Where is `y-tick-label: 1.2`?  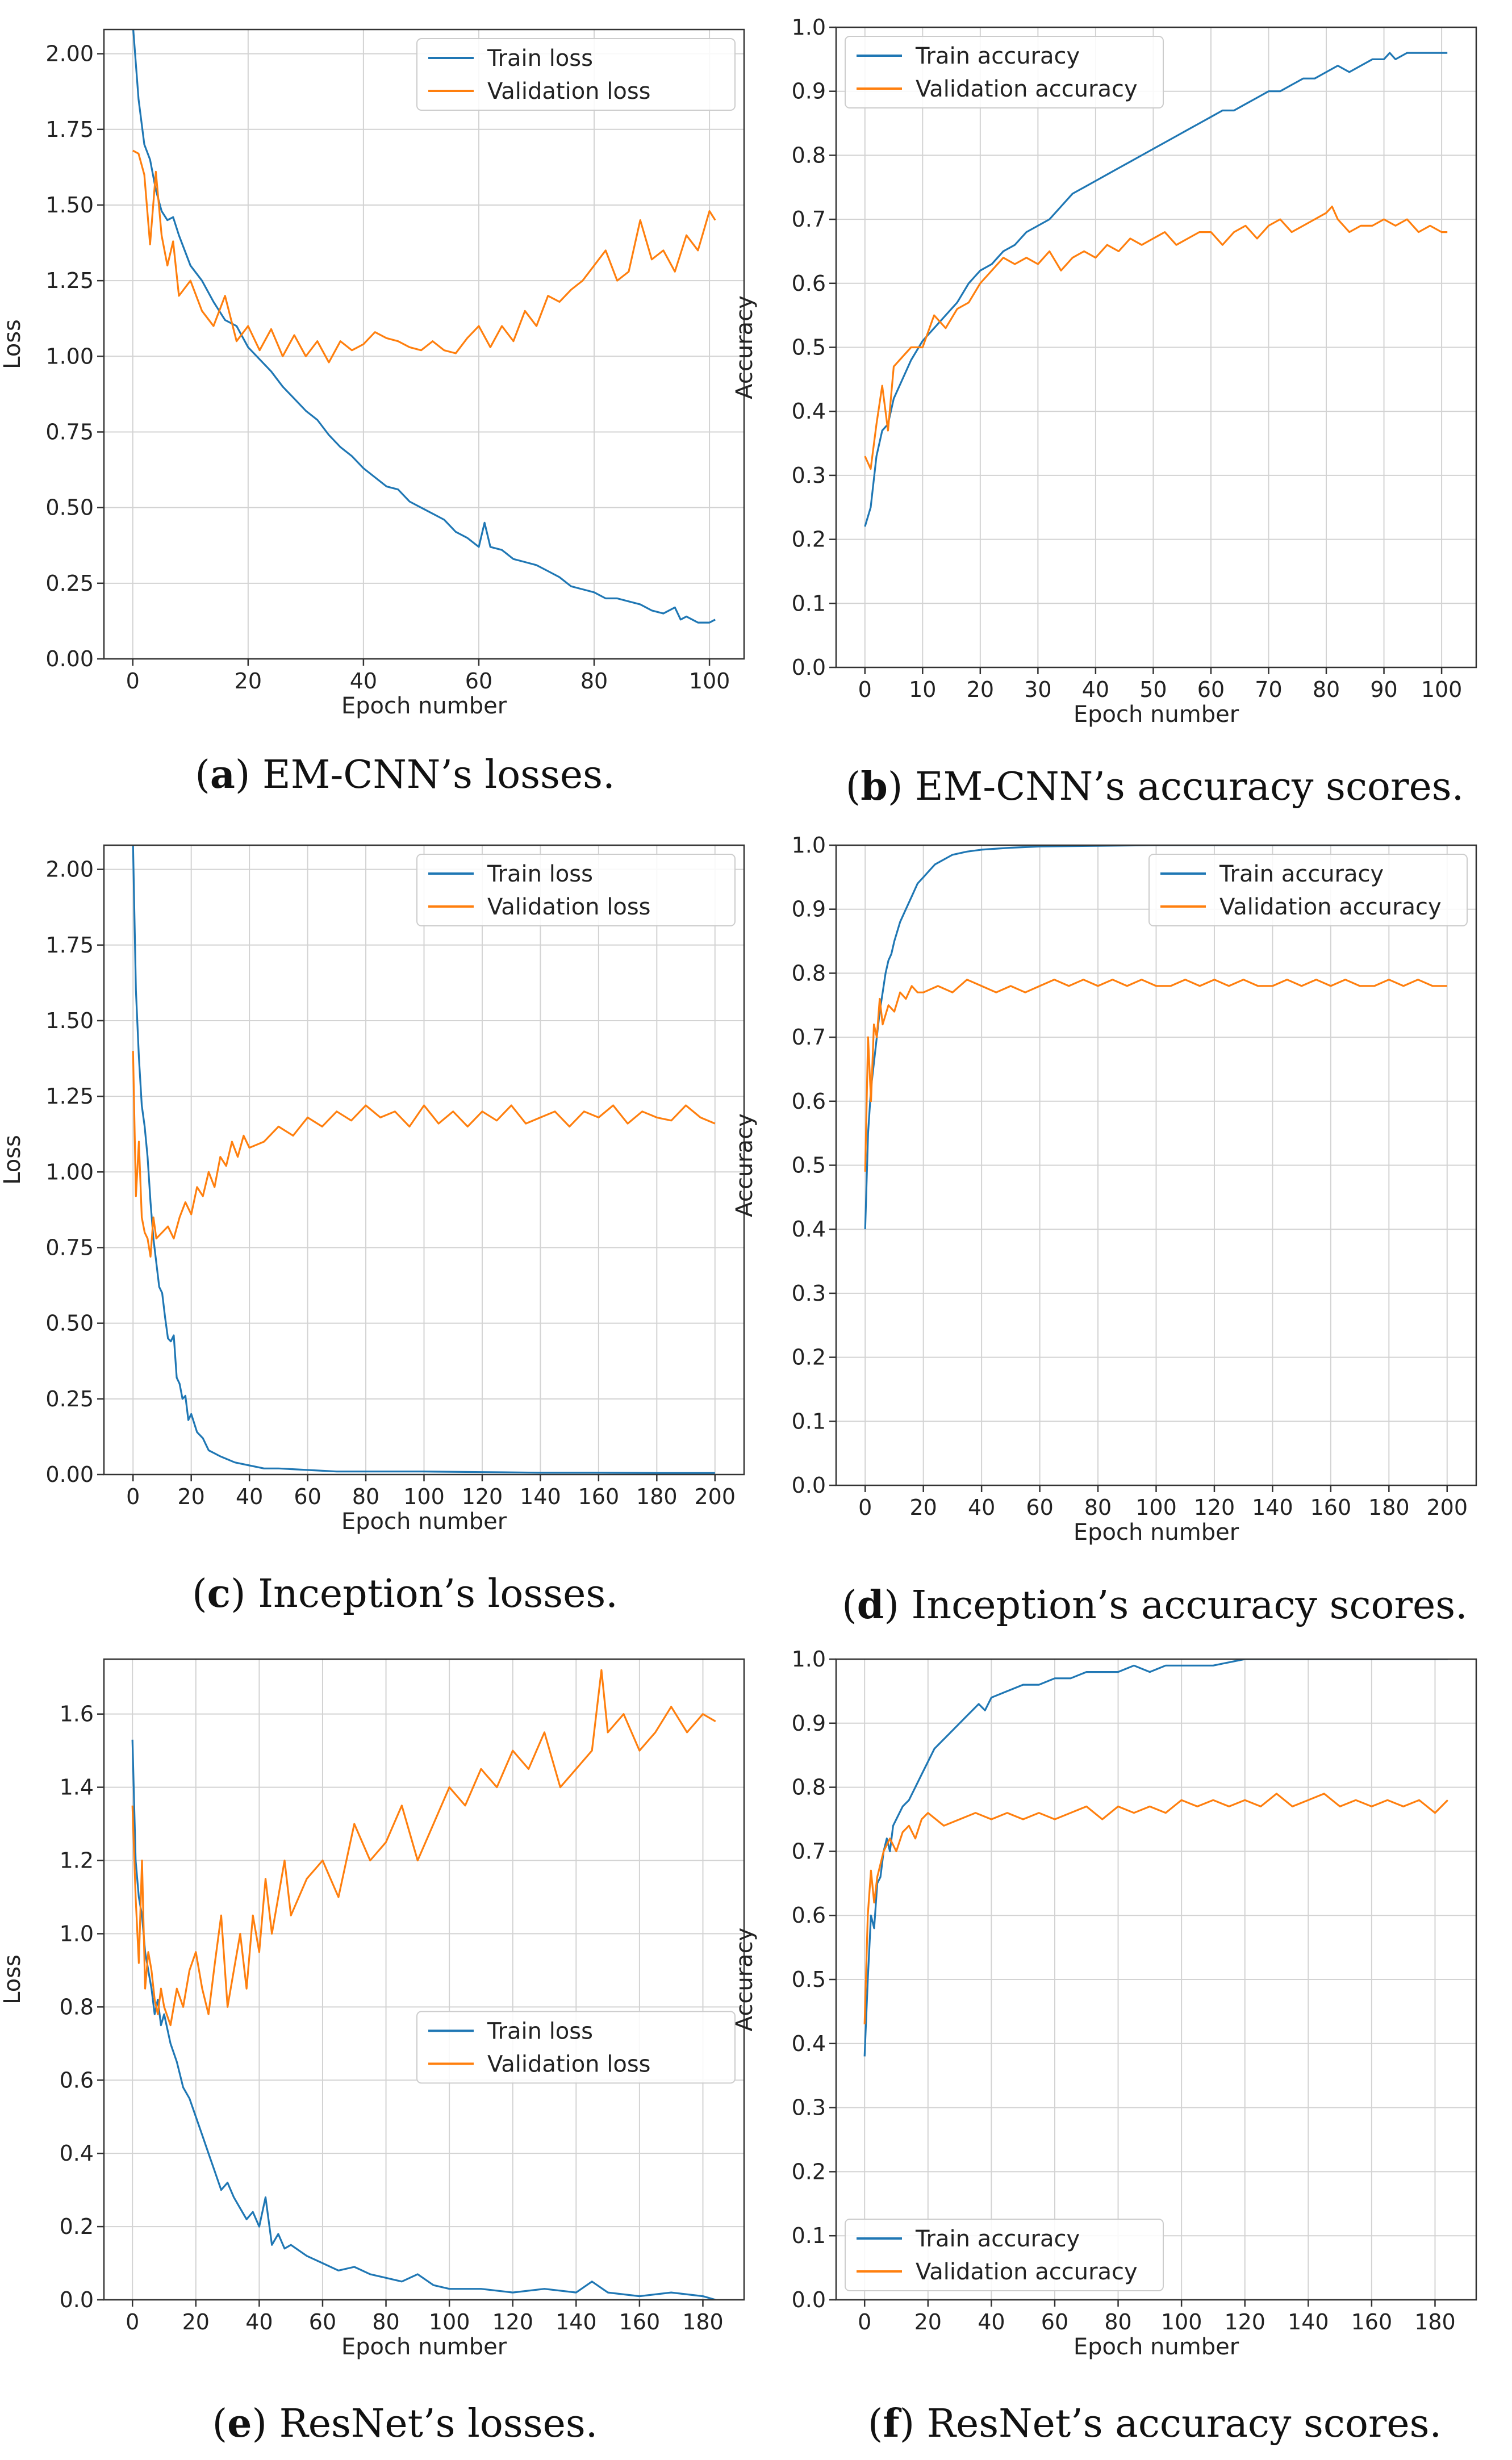 y-tick-label: 1.2 is located at coordinates (77, 1860).